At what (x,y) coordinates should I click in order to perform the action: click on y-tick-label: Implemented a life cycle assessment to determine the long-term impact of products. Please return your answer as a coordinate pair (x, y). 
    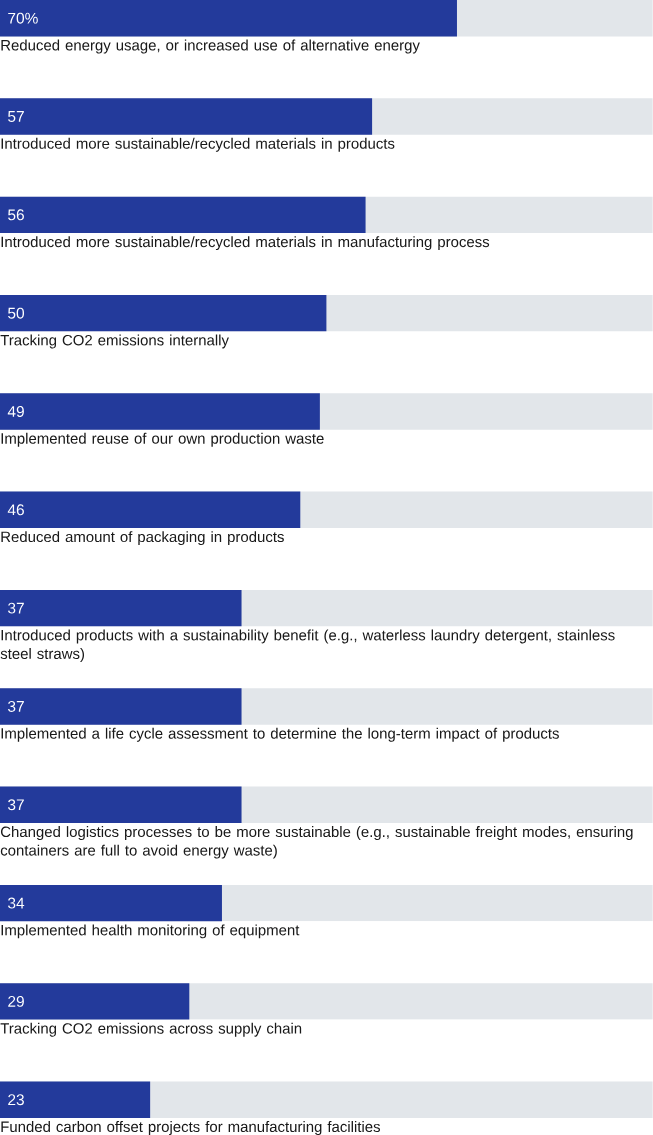
    Looking at the image, I should click on (280, 734).